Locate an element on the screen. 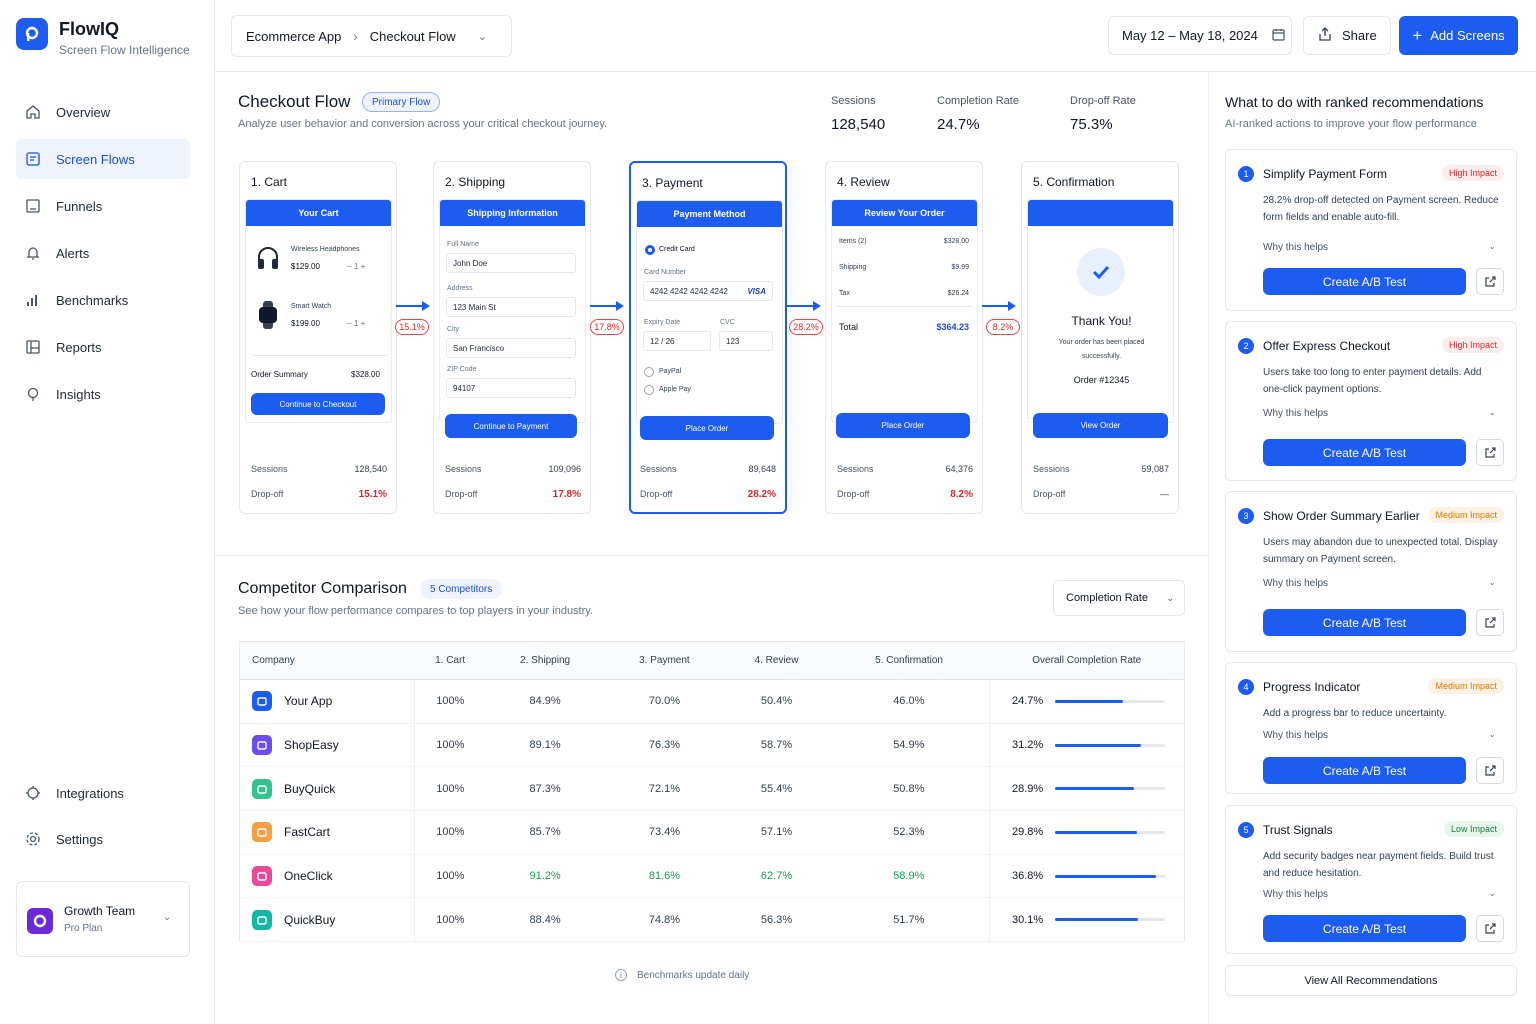  table-row: QuickBuy 100% 88.4% 74.8% 56.3% 51.7% 30.1% is located at coordinates (712, 920).